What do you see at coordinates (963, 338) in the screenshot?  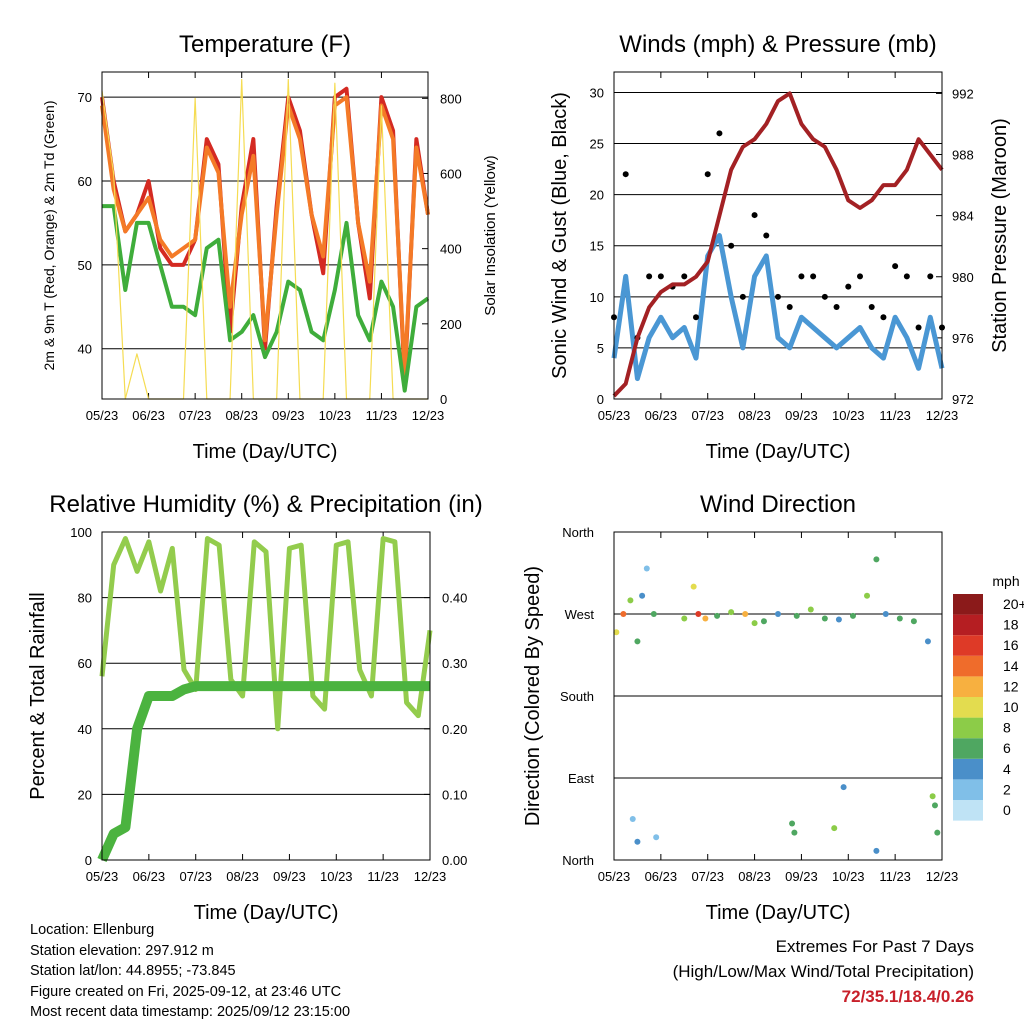 I see `wind-rtick-label: 976` at bounding box center [963, 338].